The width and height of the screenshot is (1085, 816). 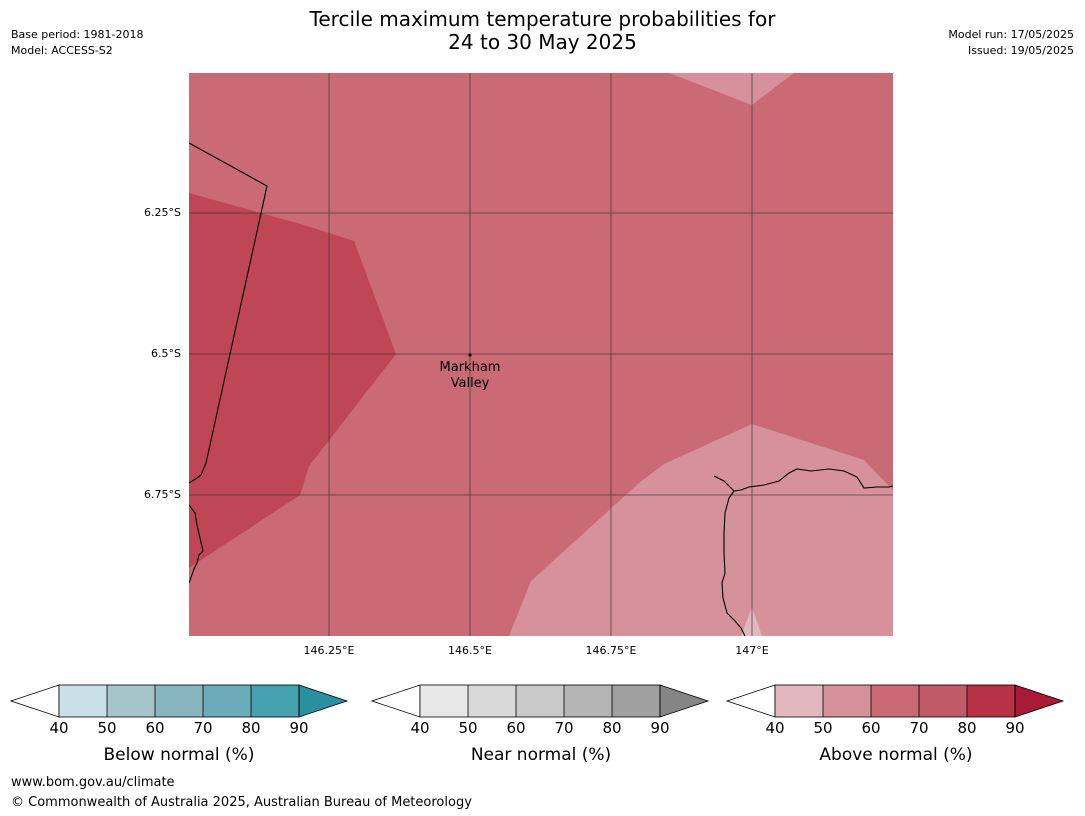 I want to click on legend-near-caption: Near normal (%), so click(x=541, y=755).